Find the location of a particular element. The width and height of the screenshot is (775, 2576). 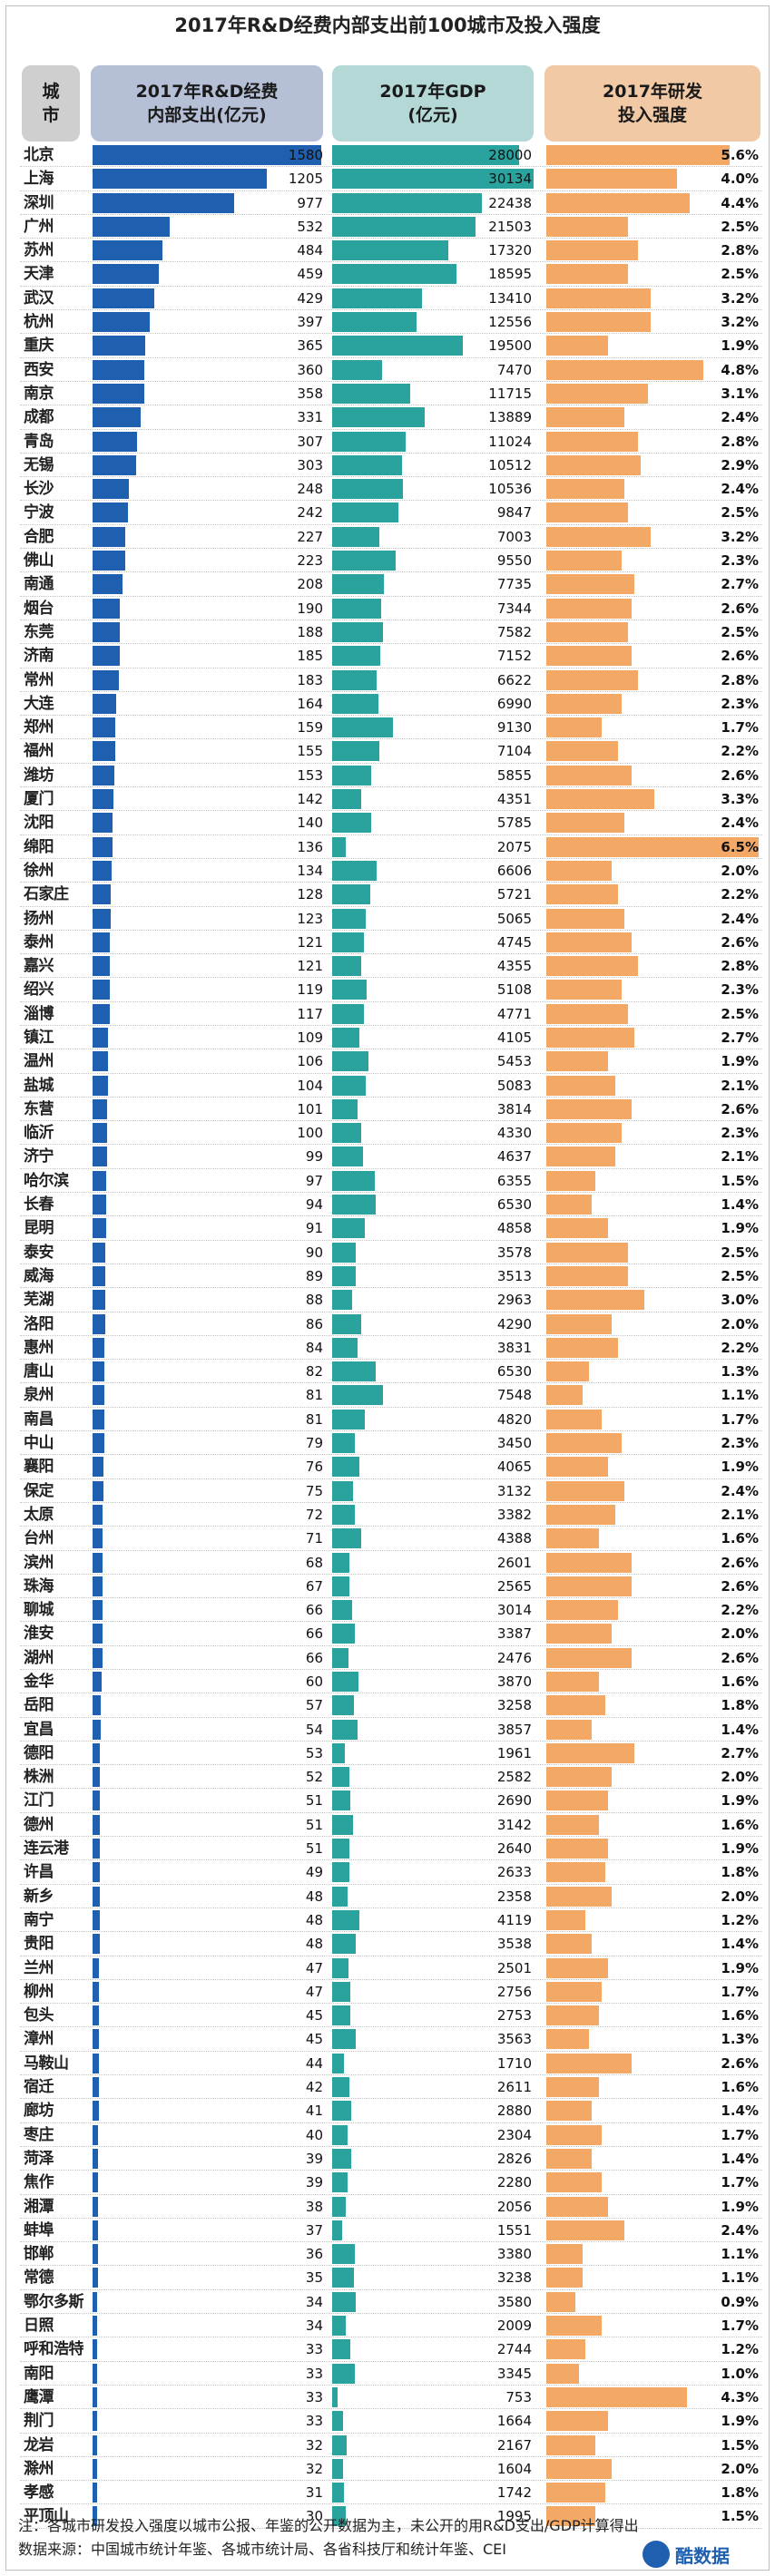

rd-value-label: 365 is located at coordinates (310, 346).